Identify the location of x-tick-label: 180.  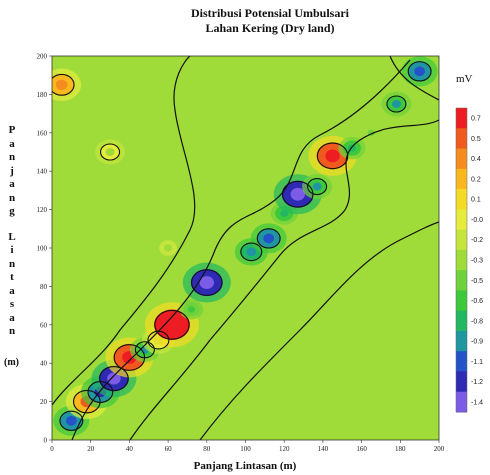
(400, 449).